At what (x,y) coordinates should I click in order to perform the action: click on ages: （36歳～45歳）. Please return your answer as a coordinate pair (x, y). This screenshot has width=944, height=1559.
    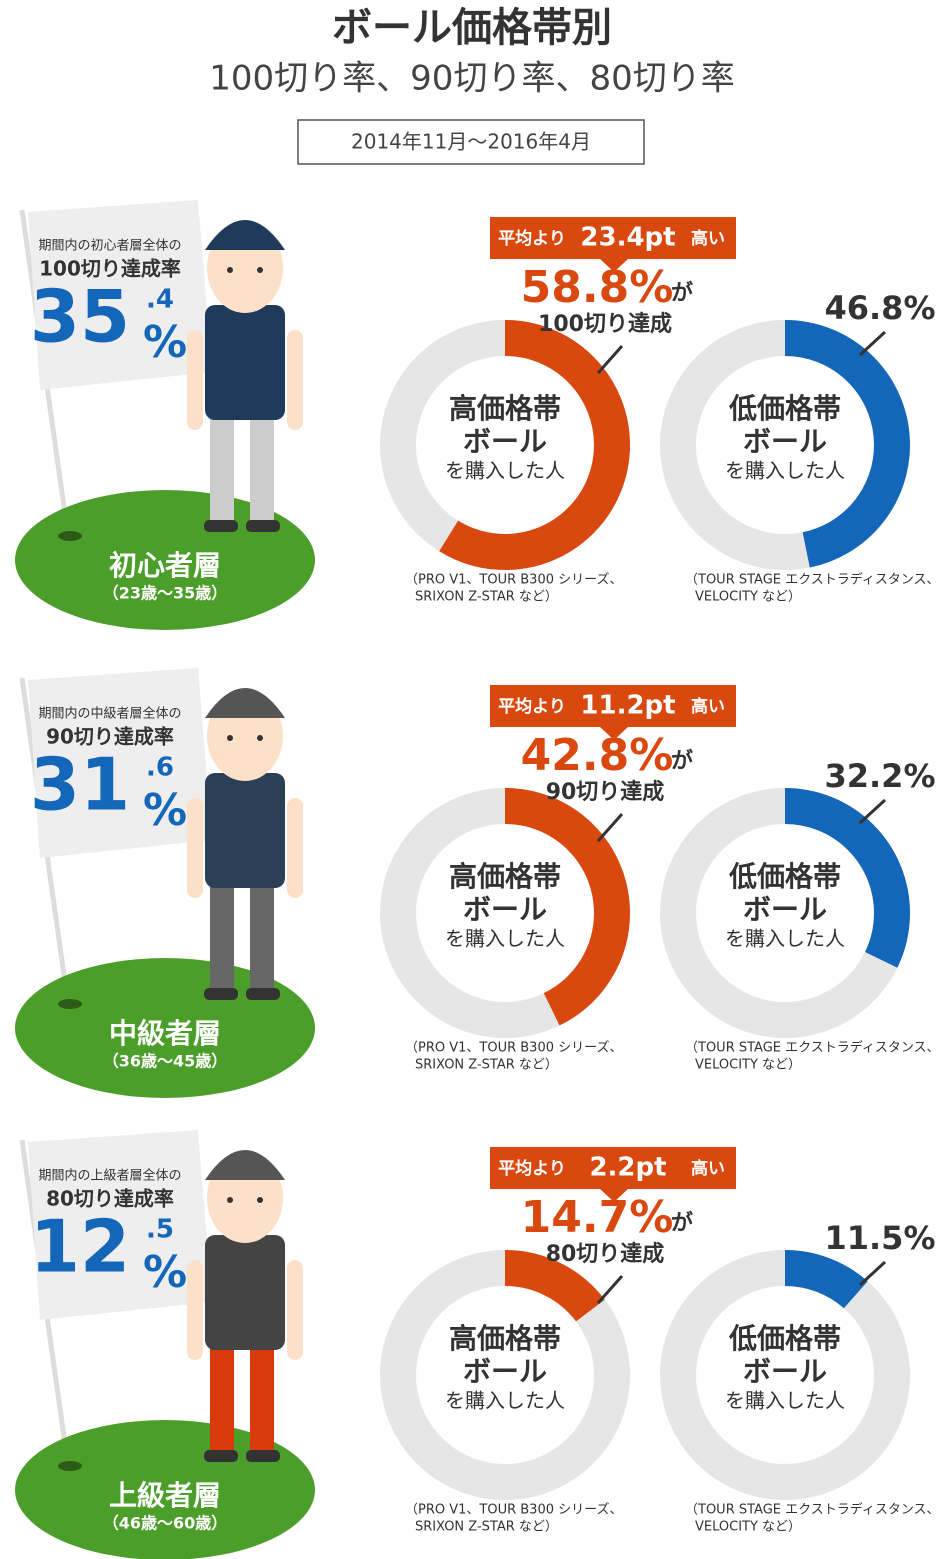
    Looking at the image, I should click on (165, 1061).